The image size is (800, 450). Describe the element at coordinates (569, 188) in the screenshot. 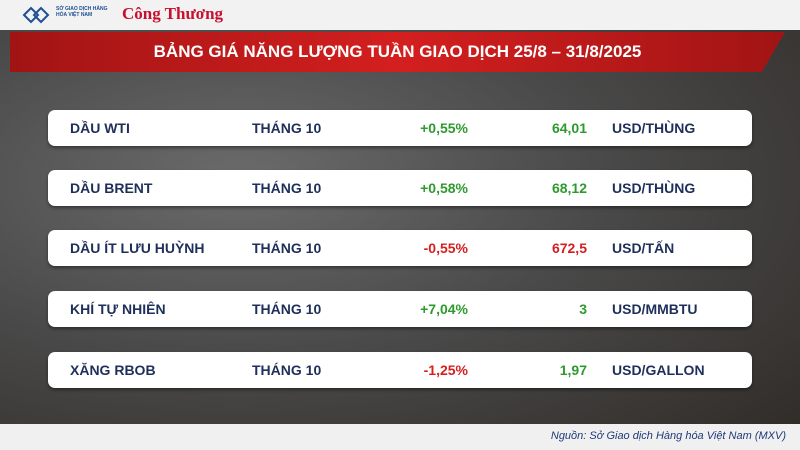

I see `cell-price: 68,12` at that location.